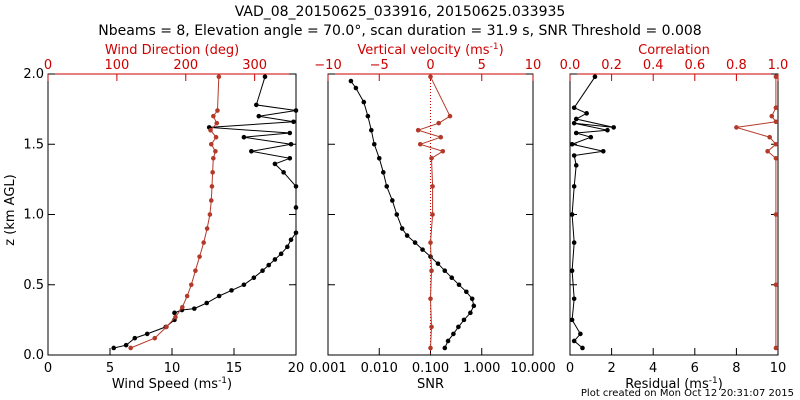 This screenshot has width=800, height=400. What do you see at coordinates (172, 50) in the screenshot?
I see `x-top-axis-label: Wind Direction (deg)` at bounding box center [172, 50].